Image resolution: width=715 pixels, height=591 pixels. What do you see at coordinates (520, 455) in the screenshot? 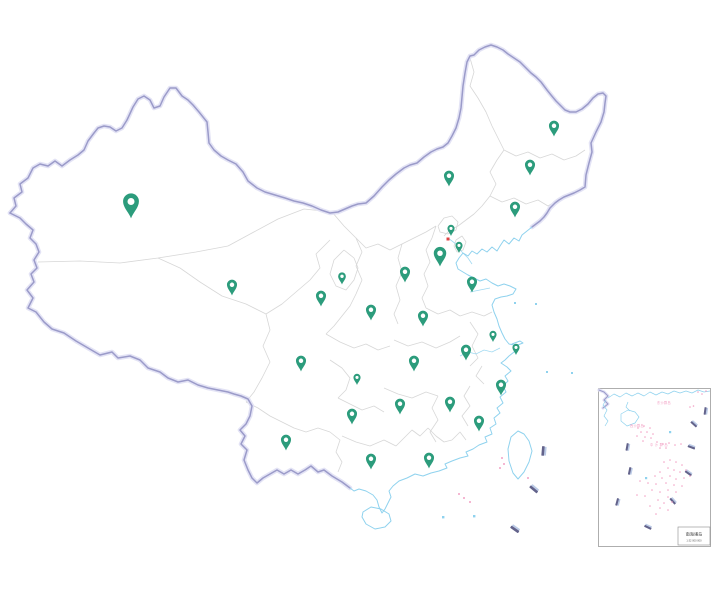
I see `taiwan-island` at bounding box center [520, 455].